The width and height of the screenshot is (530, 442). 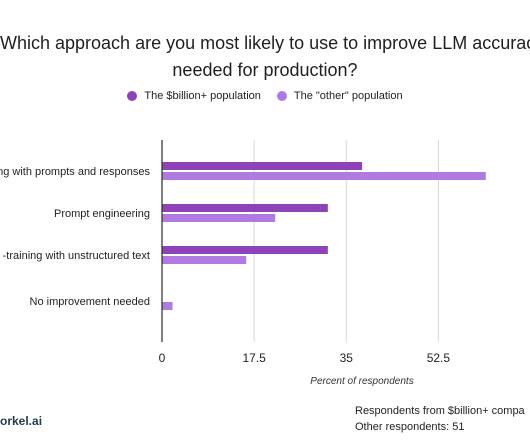 What do you see at coordinates (347, 358) in the screenshot?
I see `x-tick-label-2: 35` at bounding box center [347, 358].